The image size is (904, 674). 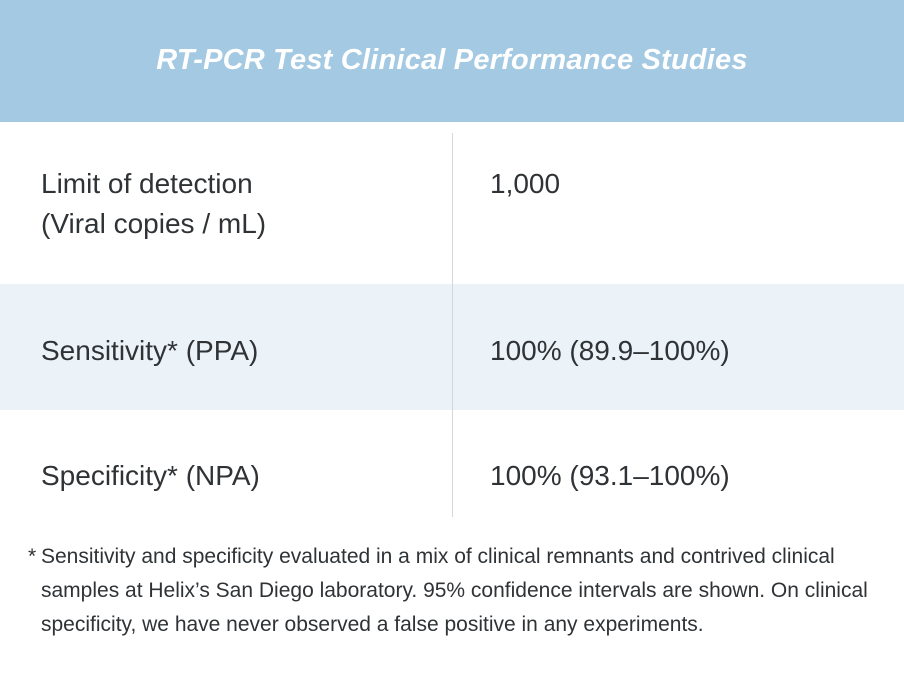 I want to click on row-label-limit-of-detection: Limit of detection (Viral copies / mL), so click(x=153, y=204).